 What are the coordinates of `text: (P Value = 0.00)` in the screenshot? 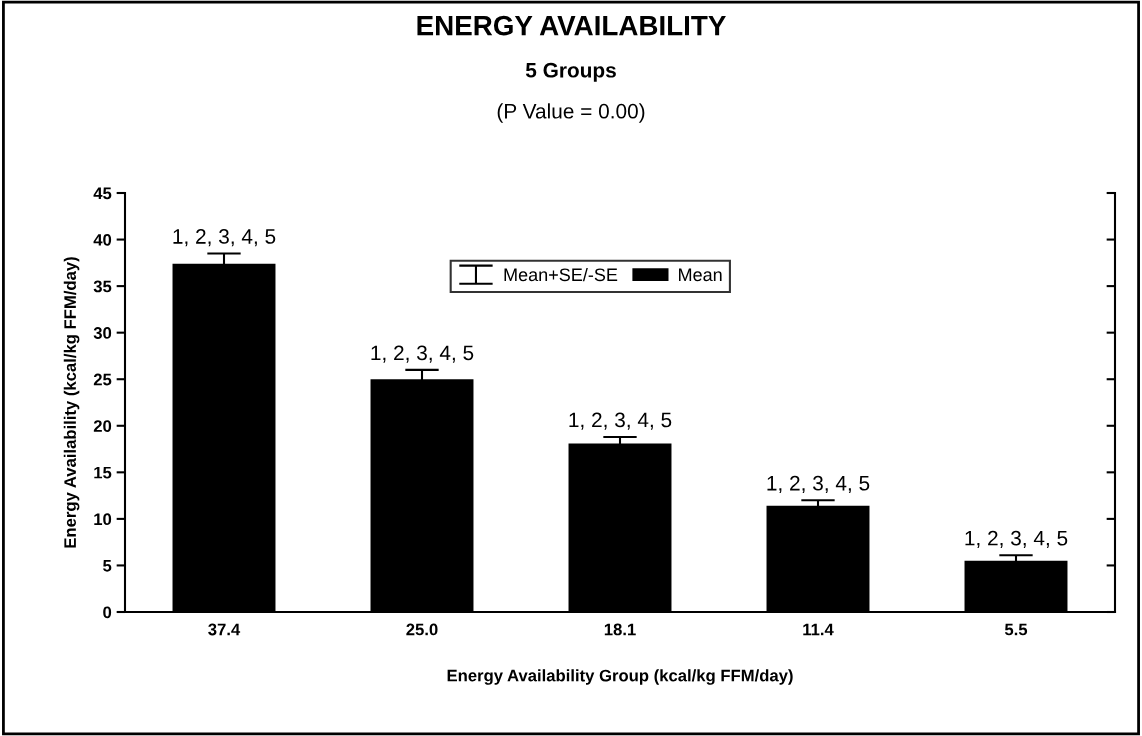 It's located at (571, 113).